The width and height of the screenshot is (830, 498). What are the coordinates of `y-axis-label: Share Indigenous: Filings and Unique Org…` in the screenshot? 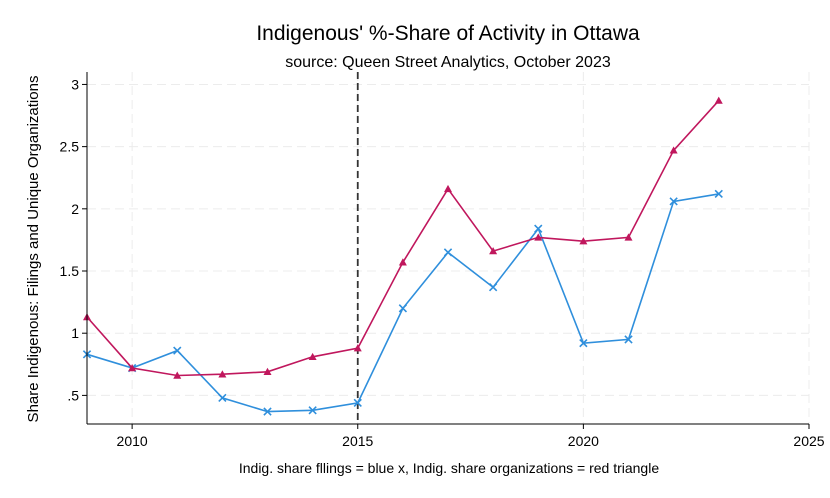 It's located at (33, 249).